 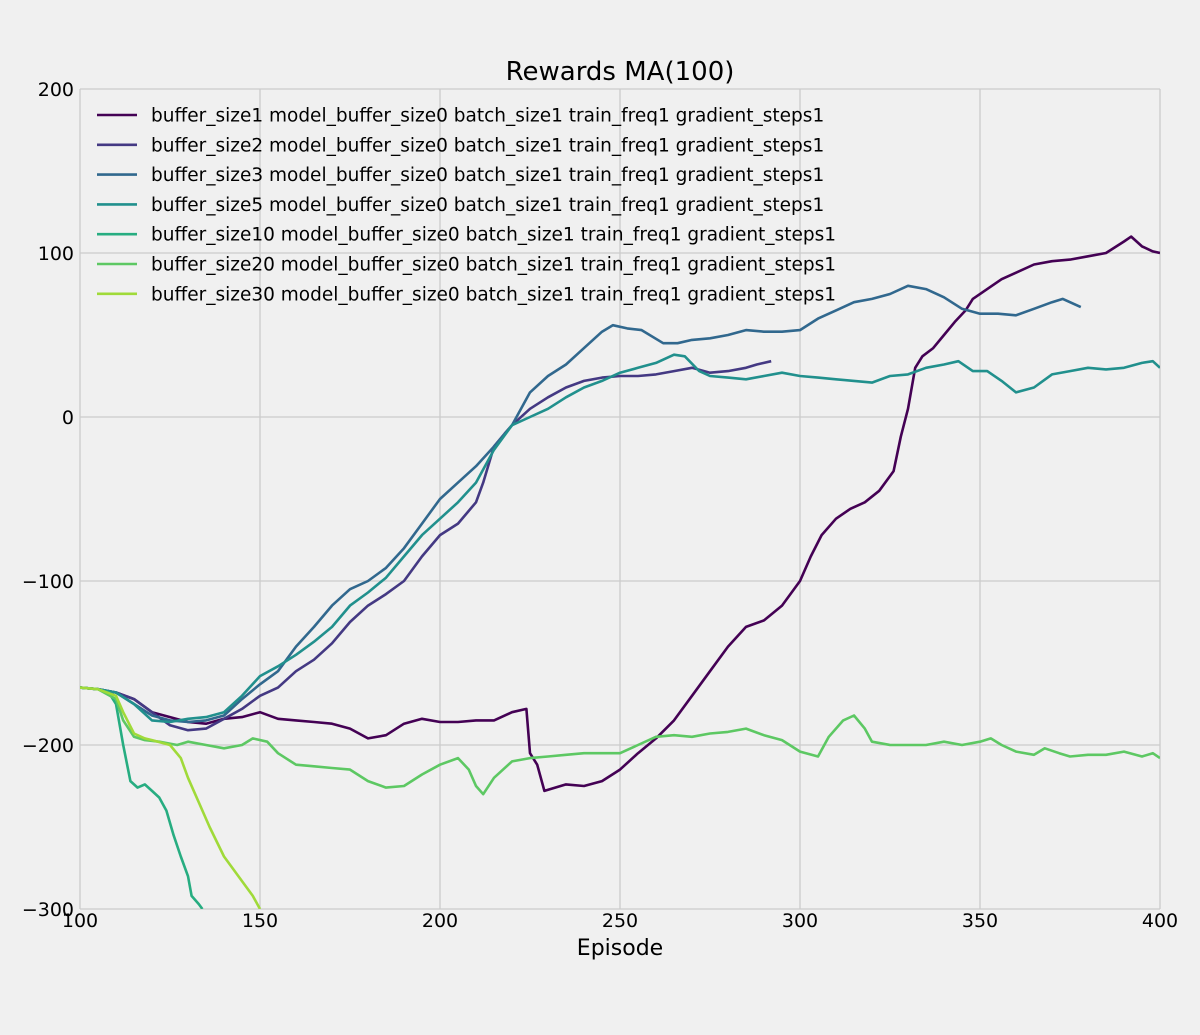 What do you see at coordinates (48, 910) in the screenshot?
I see `y-tick-label: −300` at bounding box center [48, 910].